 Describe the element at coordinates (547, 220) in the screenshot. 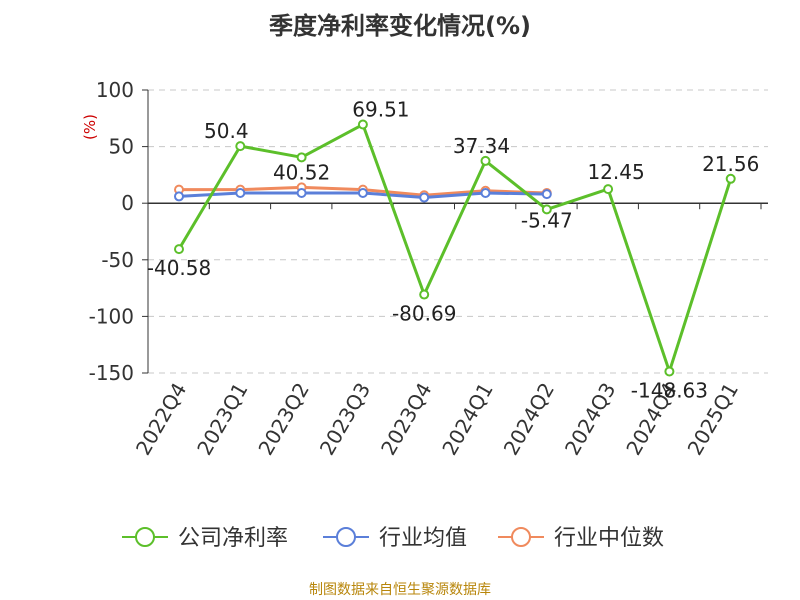

I see `data-label: -5.47` at that location.